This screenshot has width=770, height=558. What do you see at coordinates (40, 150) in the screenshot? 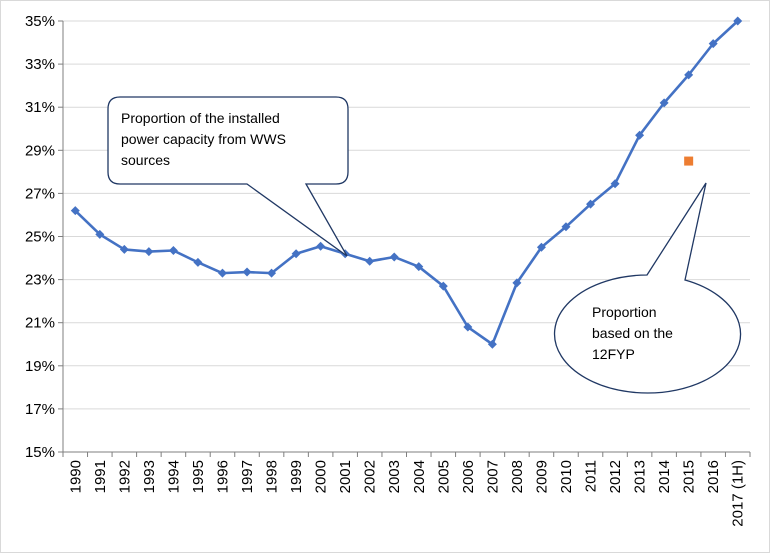
I see `y-tick-label: 29%` at bounding box center [40, 150].